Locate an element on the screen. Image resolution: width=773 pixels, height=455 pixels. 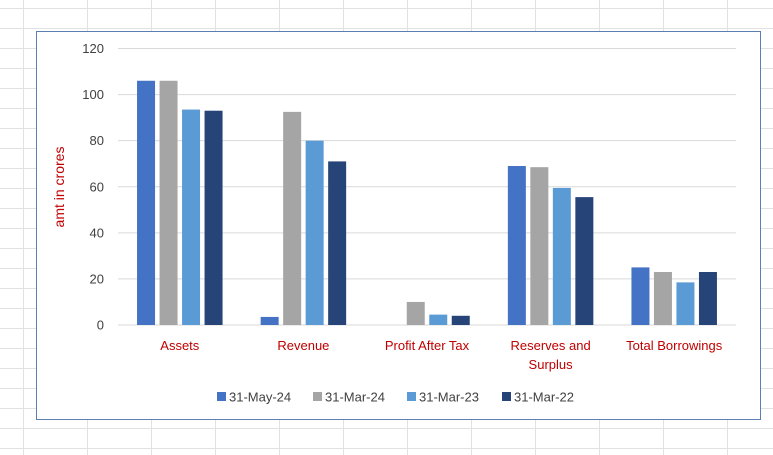
y-axis-label: amt in crores is located at coordinates (59, 187).